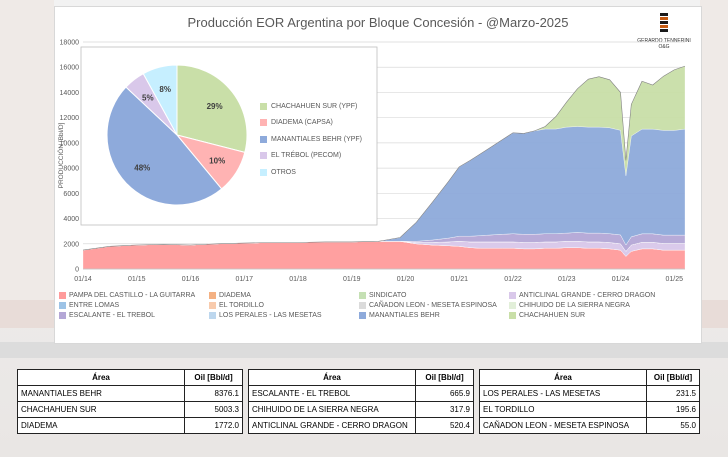  Describe the element at coordinates (332, 425) in the screenshot. I see `cell-area: ANTICLINAL GRANDE - CERRO DRAGON` at that location.